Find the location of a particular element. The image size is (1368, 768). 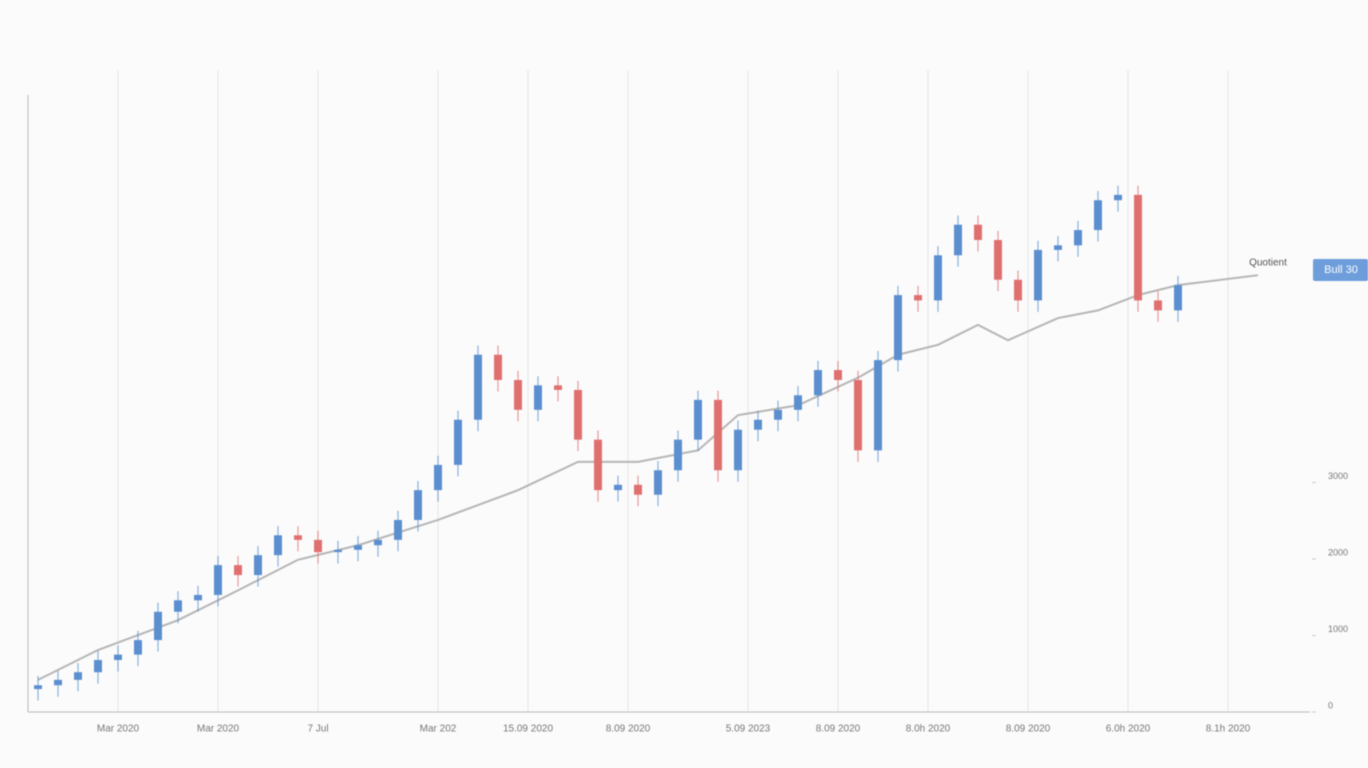

price-tag-box is located at coordinates (1340, 270).